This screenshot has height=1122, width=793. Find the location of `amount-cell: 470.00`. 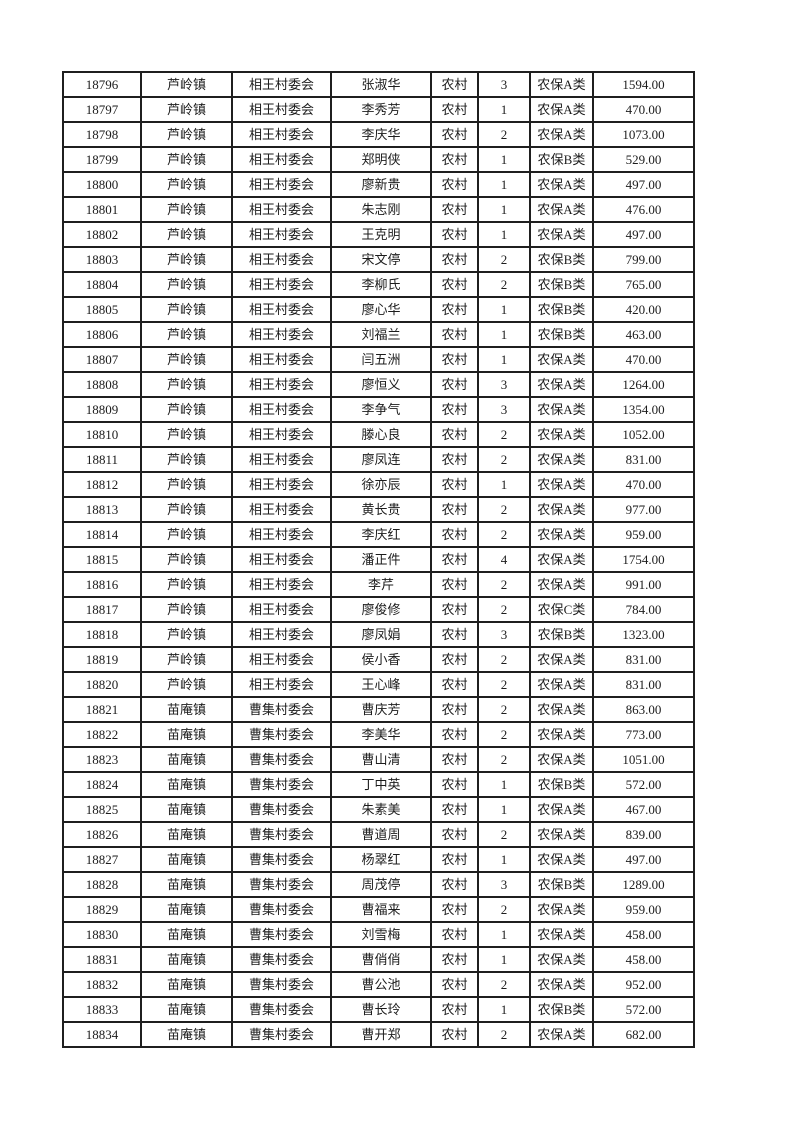

amount-cell: 470.00 is located at coordinates (643, 359).